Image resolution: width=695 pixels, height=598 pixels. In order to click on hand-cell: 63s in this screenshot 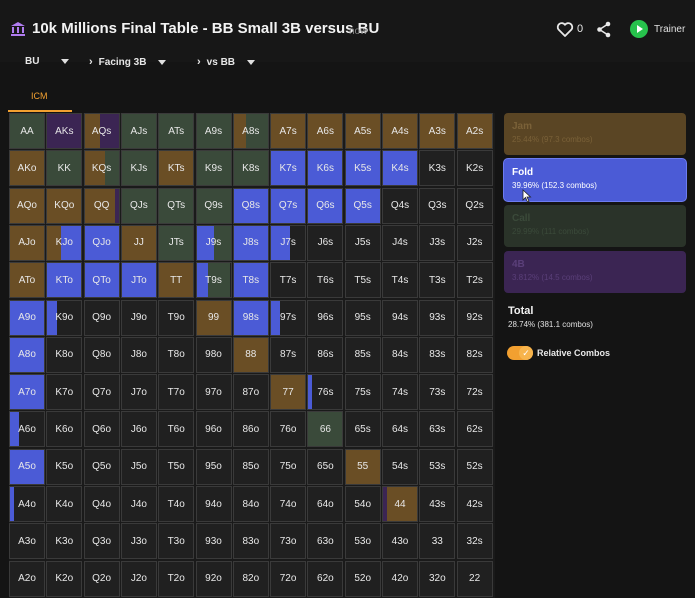, I will do `click(437, 429)`.